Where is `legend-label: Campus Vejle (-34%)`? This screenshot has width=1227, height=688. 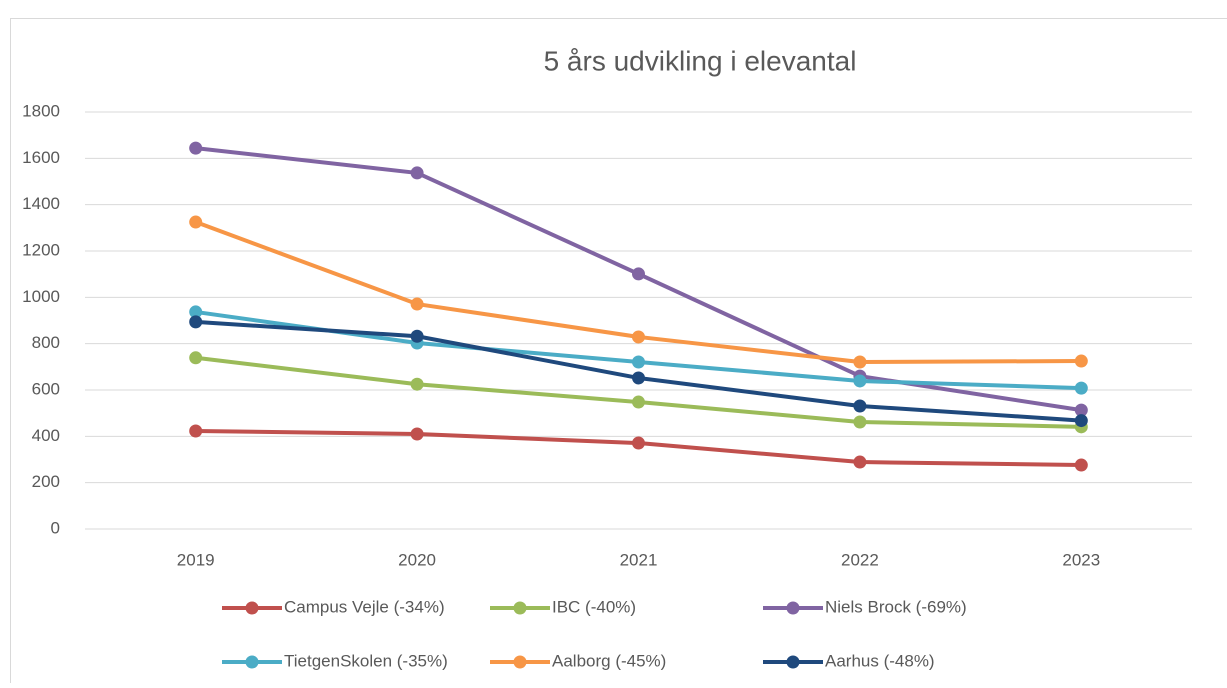
legend-label: Campus Vejle (-34%) is located at coordinates (364, 606).